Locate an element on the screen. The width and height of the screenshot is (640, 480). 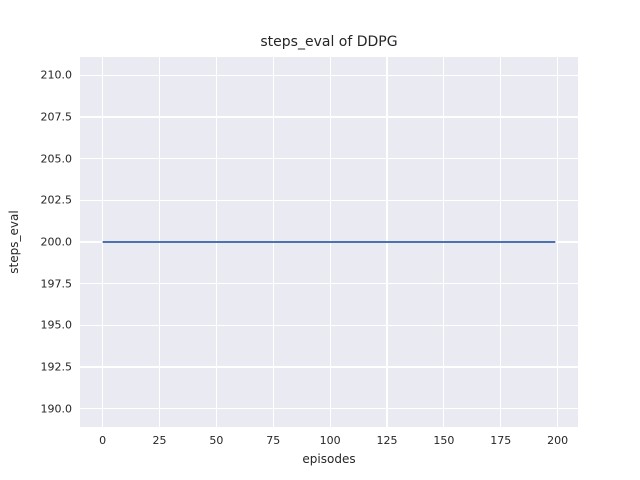
y-tick-label: 202.5 is located at coordinates (56, 200).